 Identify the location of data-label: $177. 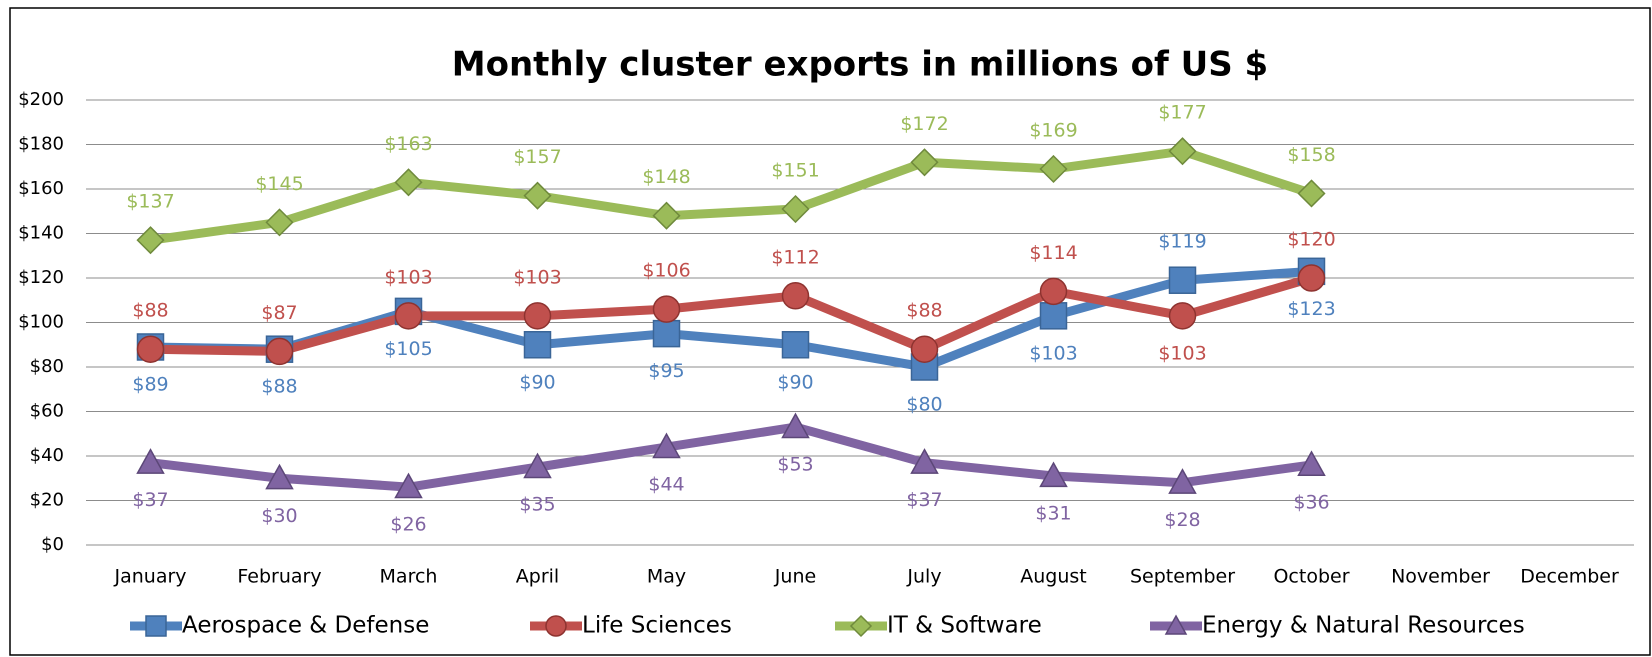
(1182, 113).